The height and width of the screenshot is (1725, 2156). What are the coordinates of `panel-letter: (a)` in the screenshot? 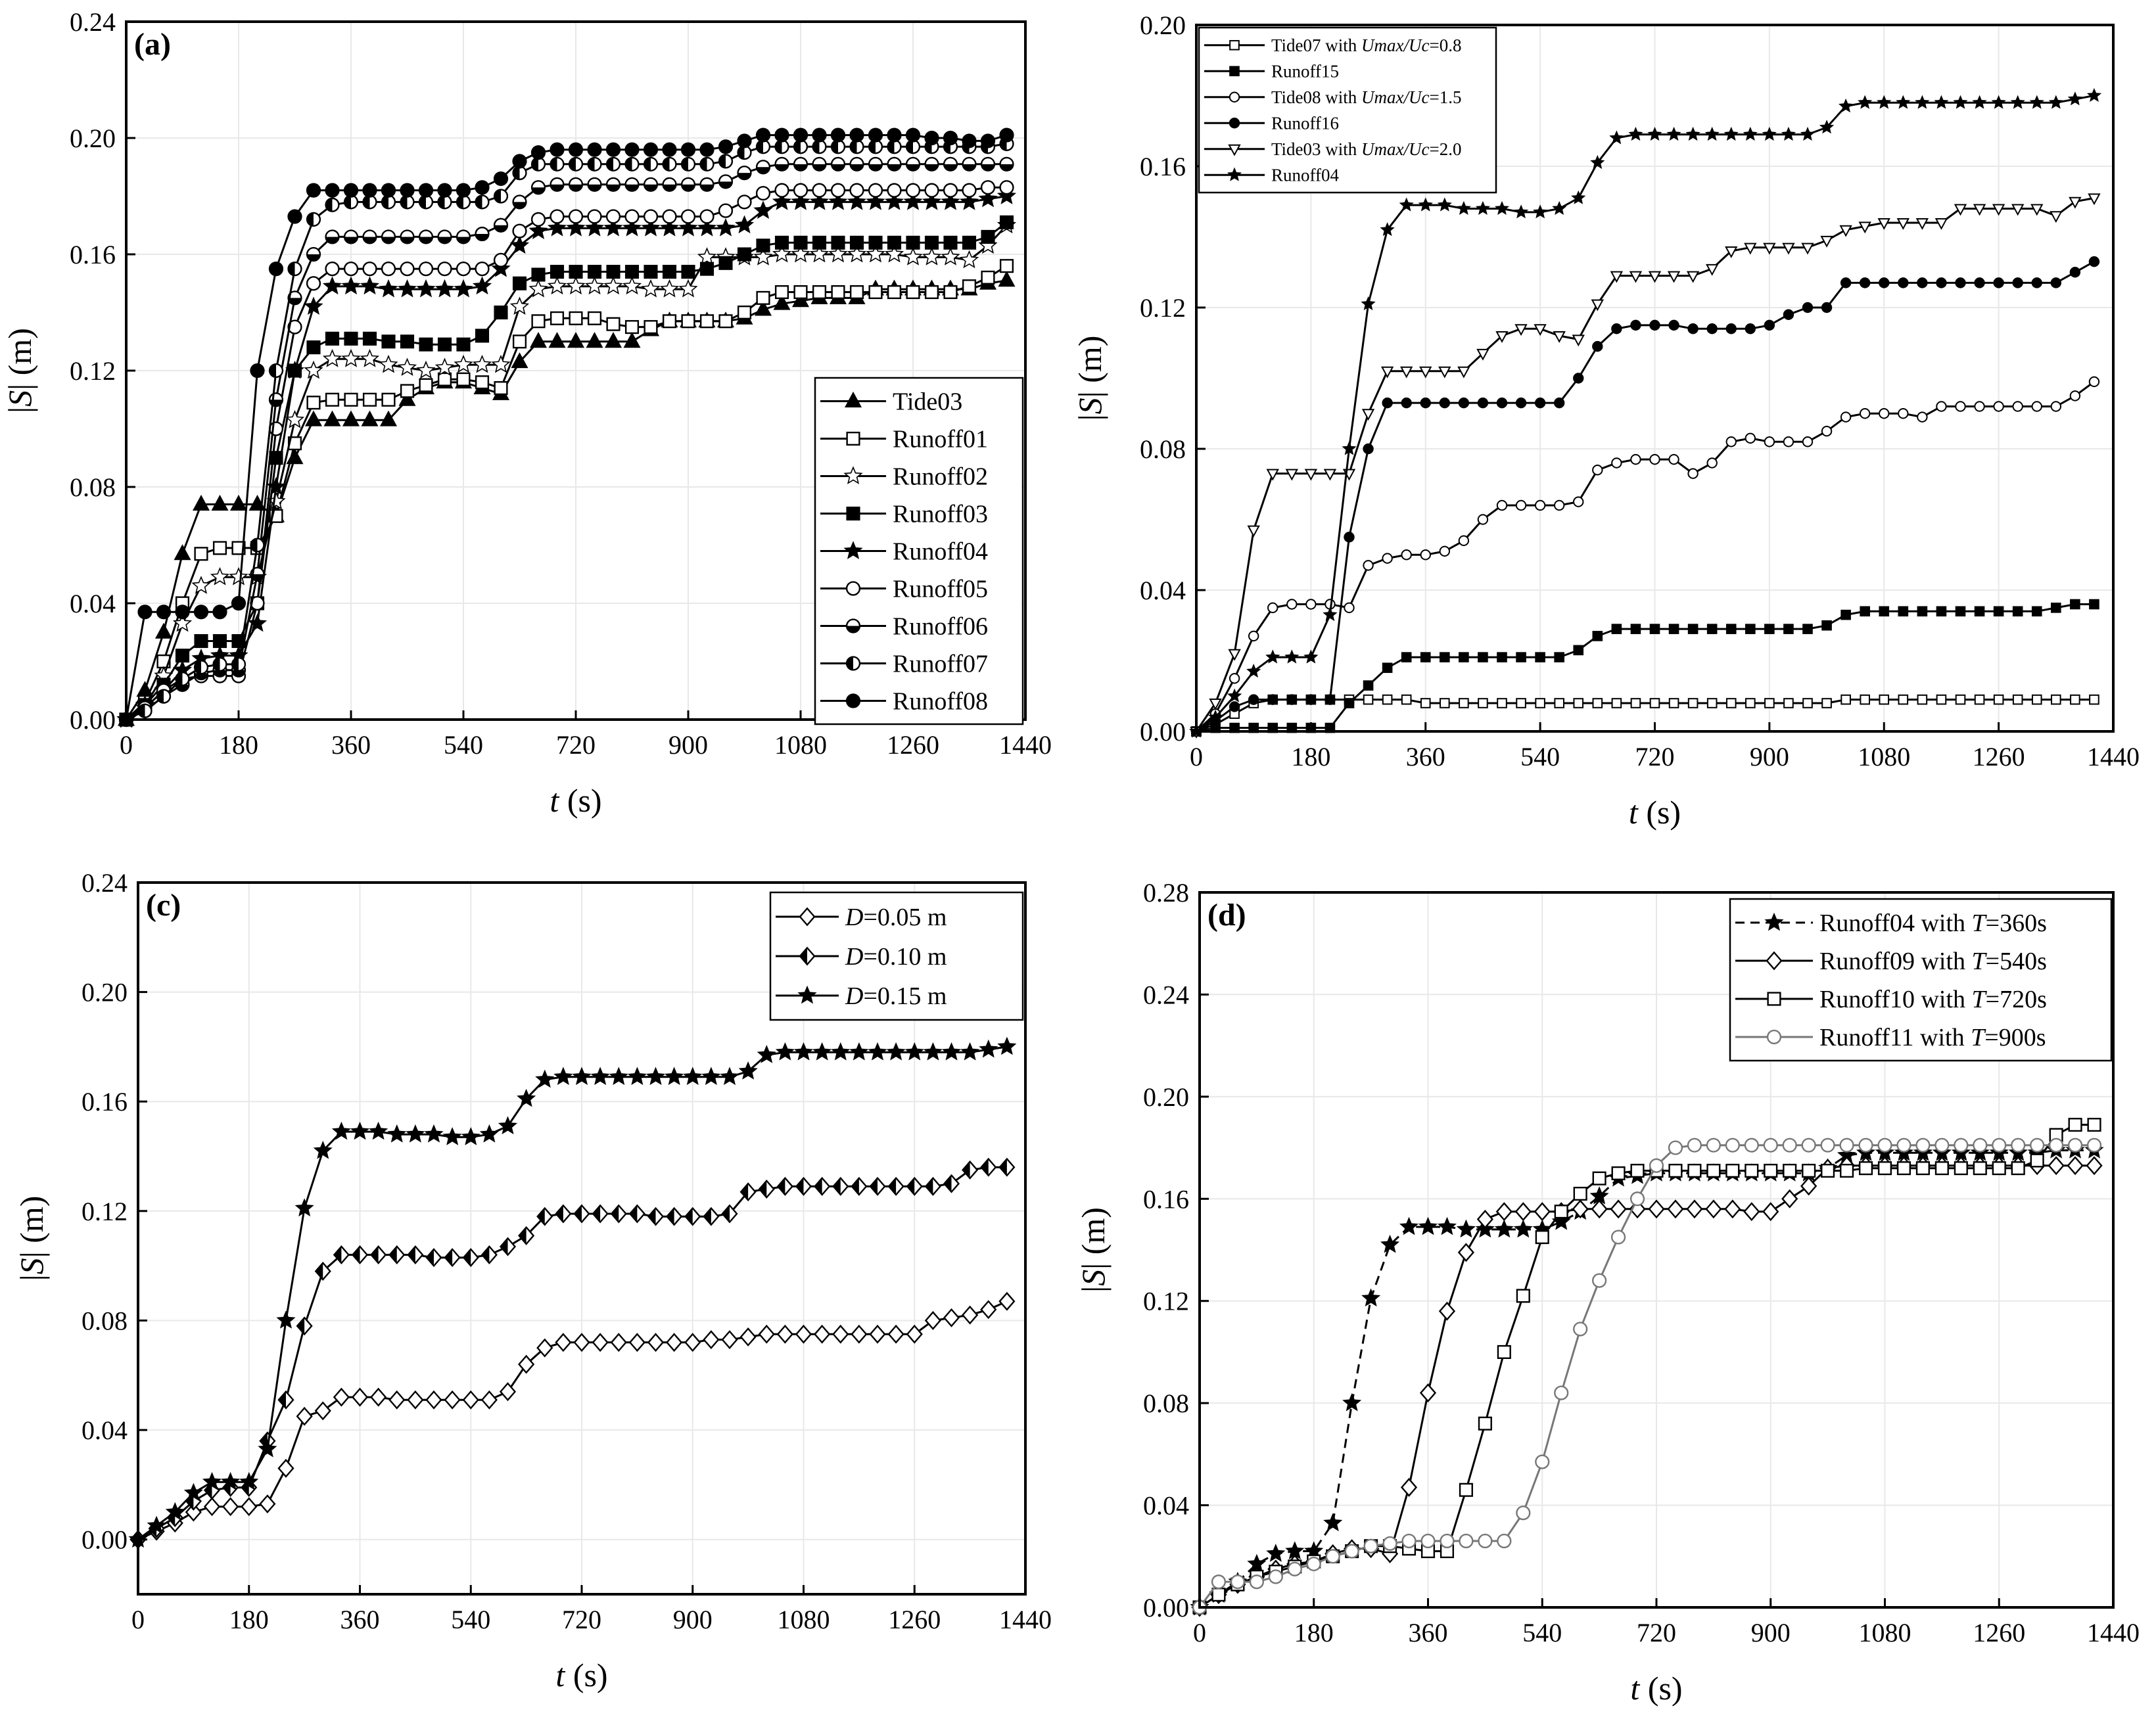 It's located at (153, 44).